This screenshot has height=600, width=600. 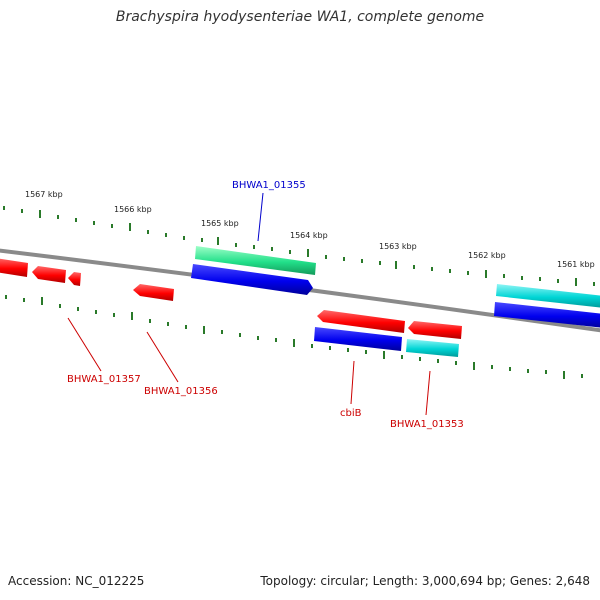 I want to click on gene-label-cbiB: cbiB, so click(x=351, y=413).